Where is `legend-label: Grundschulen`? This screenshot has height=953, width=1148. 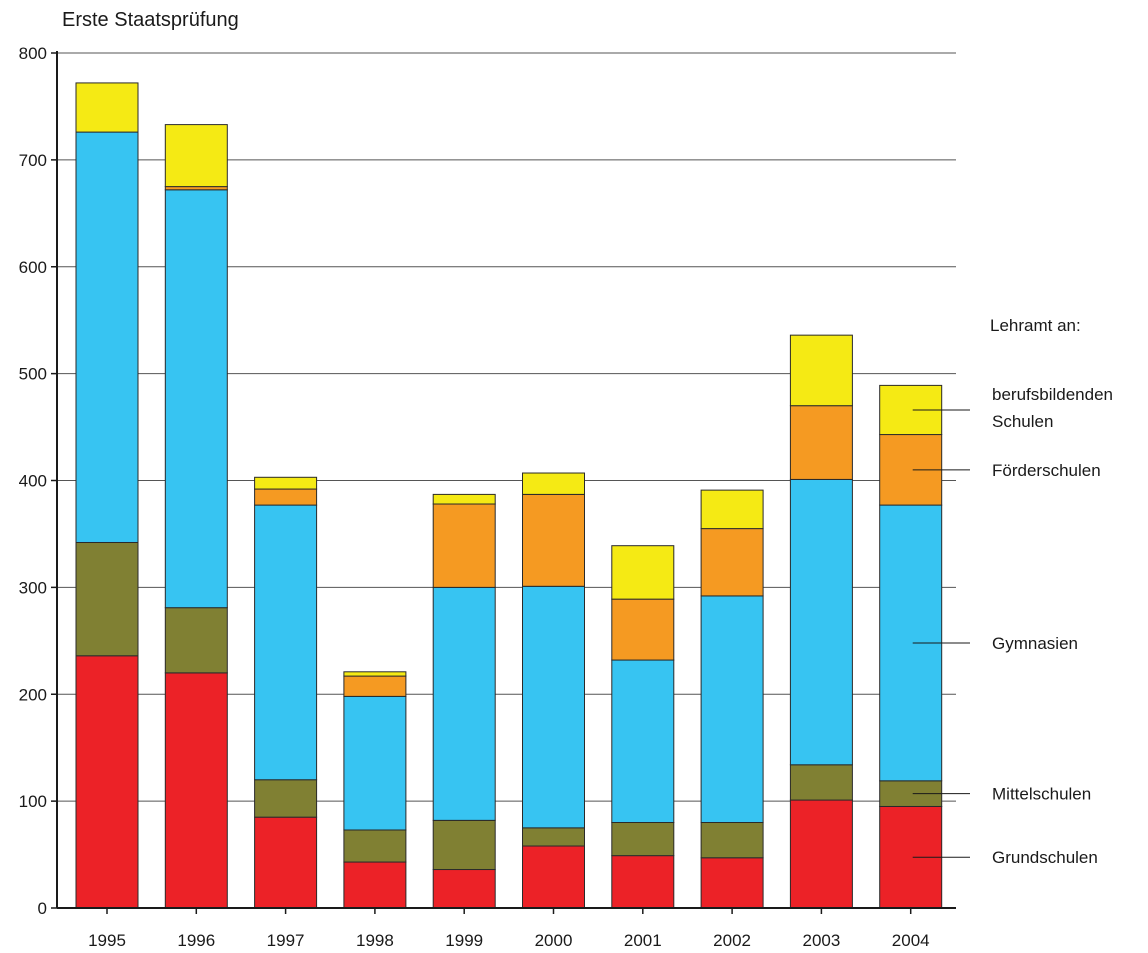
legend-label: Grundschulen is located at coordinates (1045, 857).